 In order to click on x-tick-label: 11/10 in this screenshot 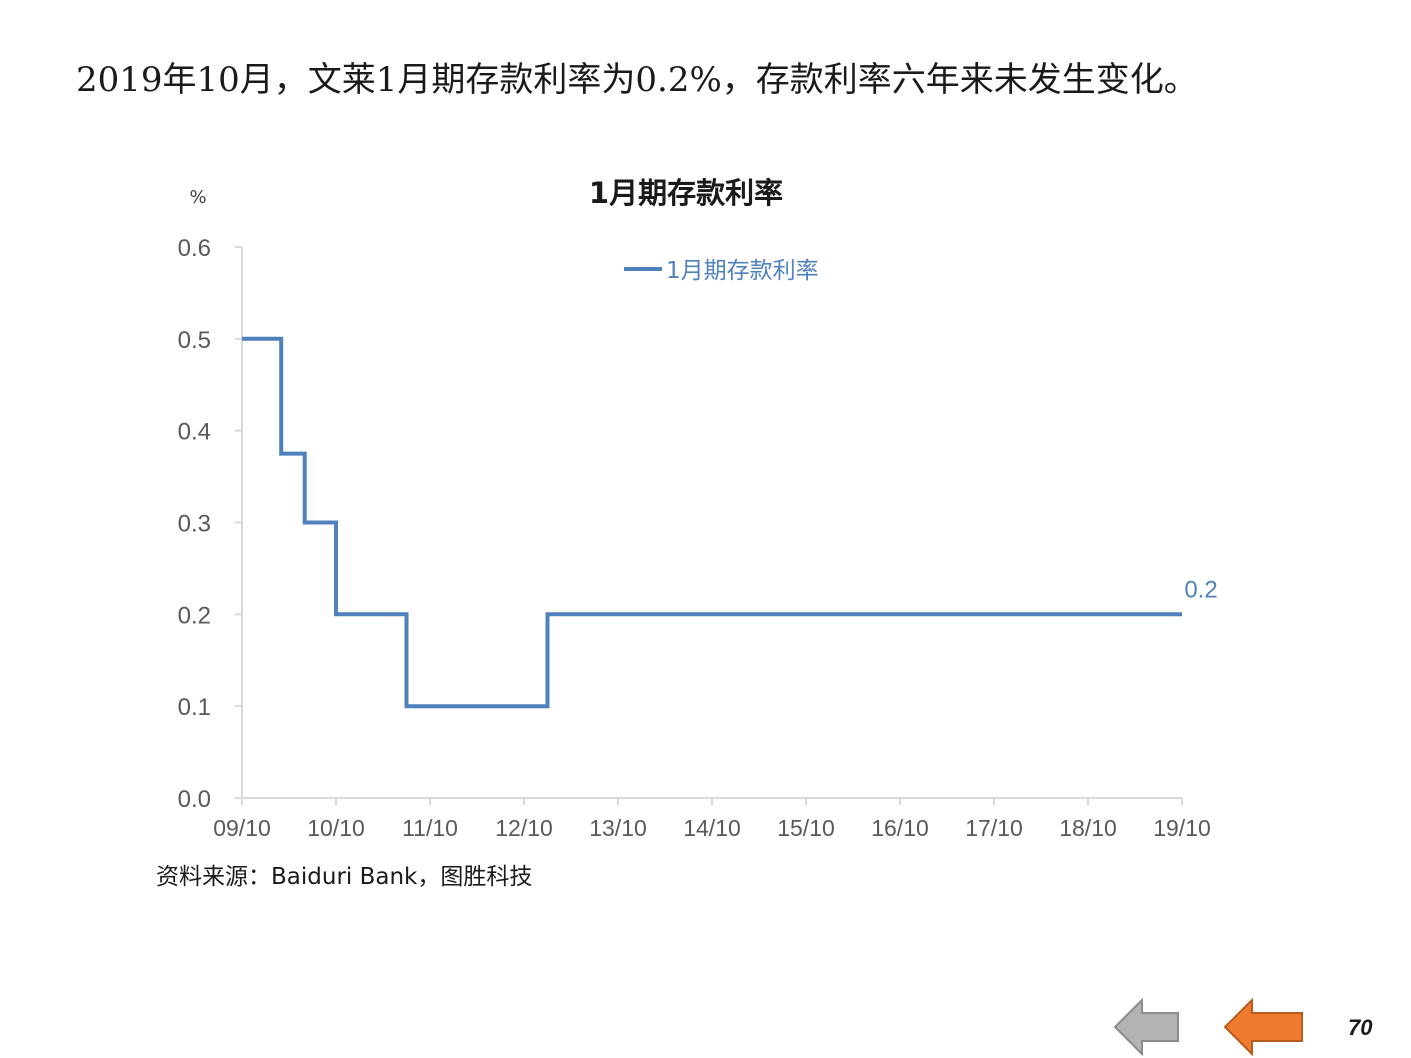, I will do `click(430, 828)`.